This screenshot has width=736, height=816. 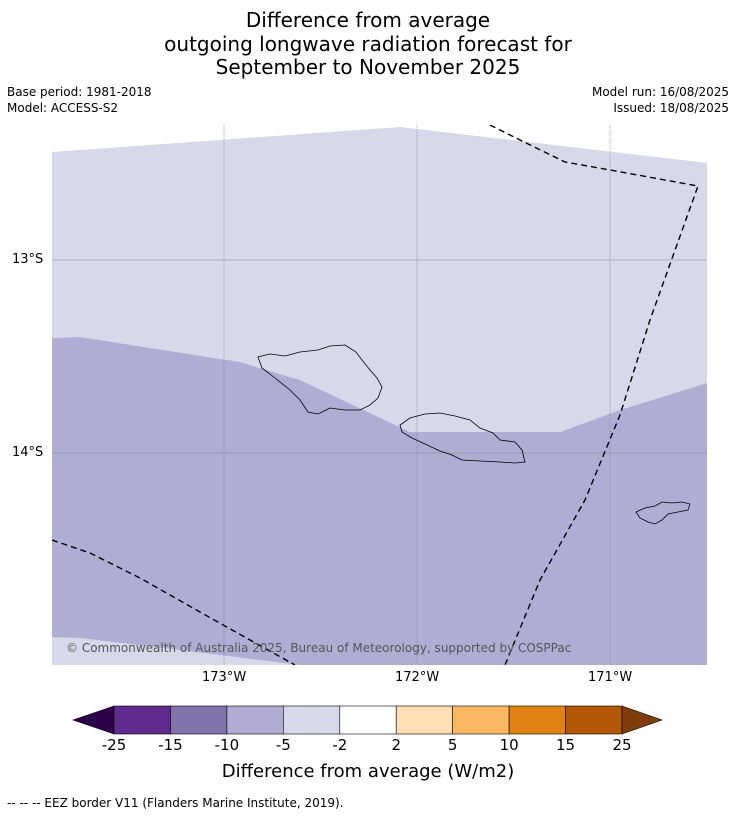 What do you see at coordinates (622, 745) in the screenshot?
I see `colorbar-tick-label: 25` at bounding box center [622, 745].